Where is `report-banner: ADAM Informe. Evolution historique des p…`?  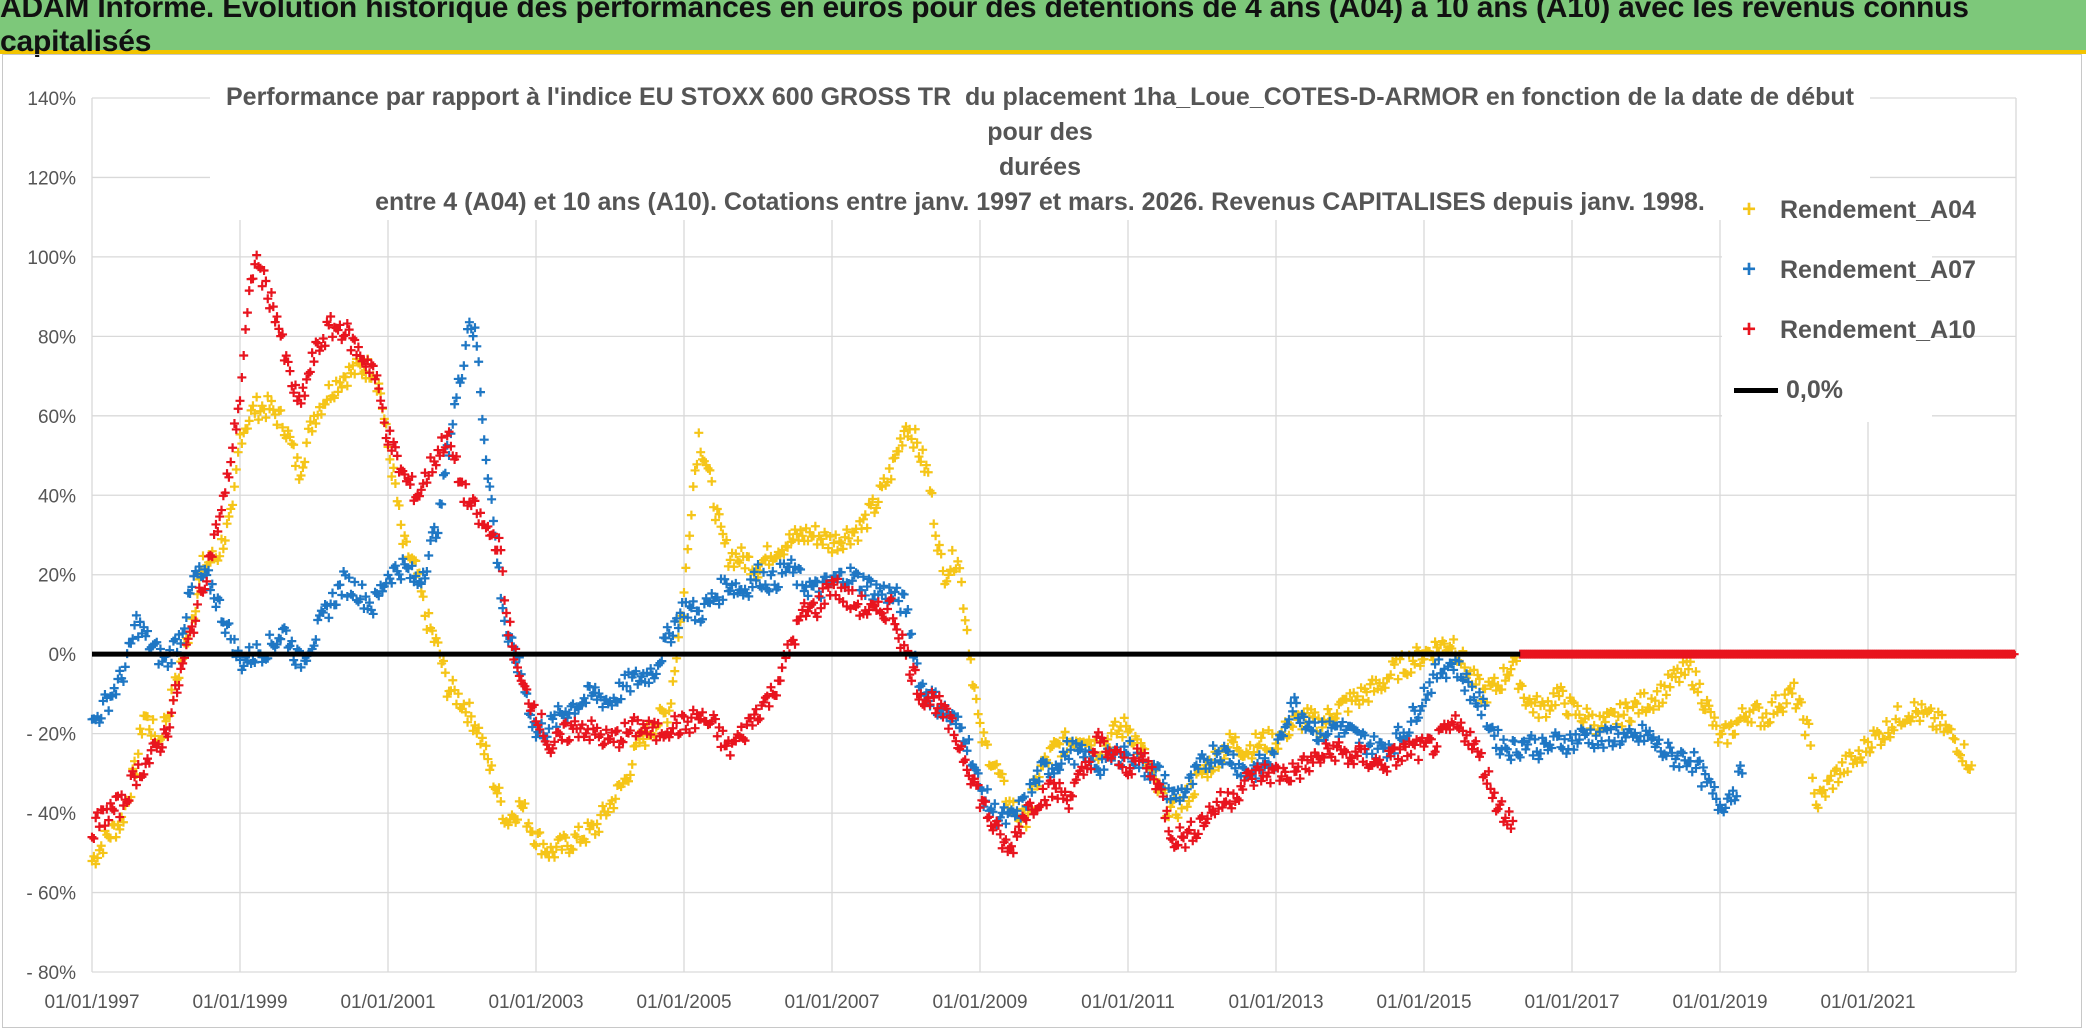
report-banner: ADAM Informe. Evolution historique des p… is located at coordinates (1043, 29).